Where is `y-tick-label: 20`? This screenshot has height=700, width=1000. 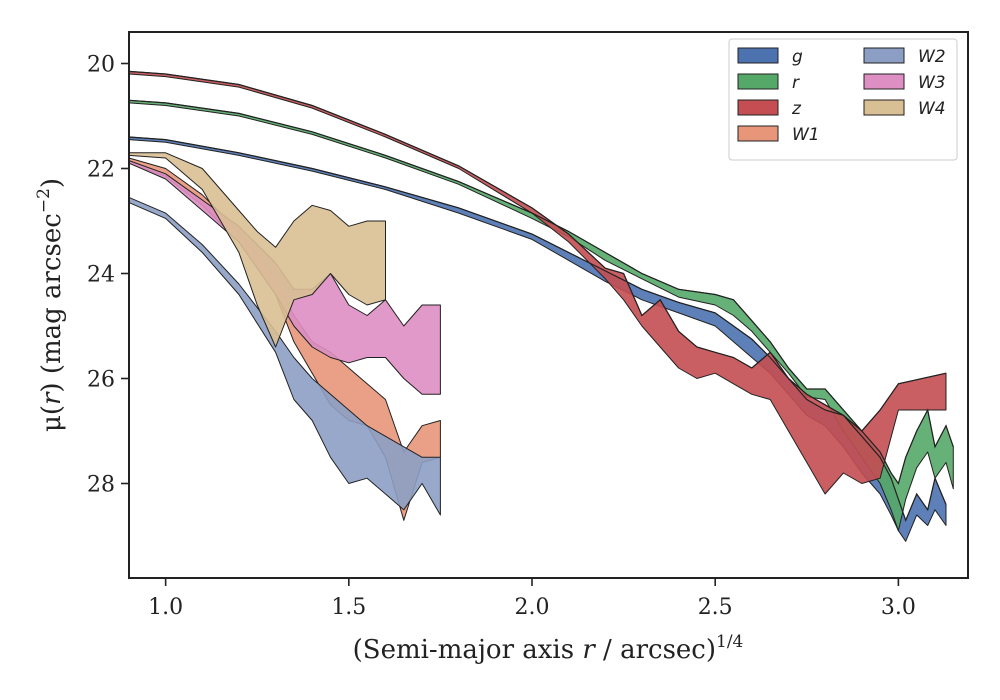 y-tick-label: 20 is located at coordinates (101, 65).